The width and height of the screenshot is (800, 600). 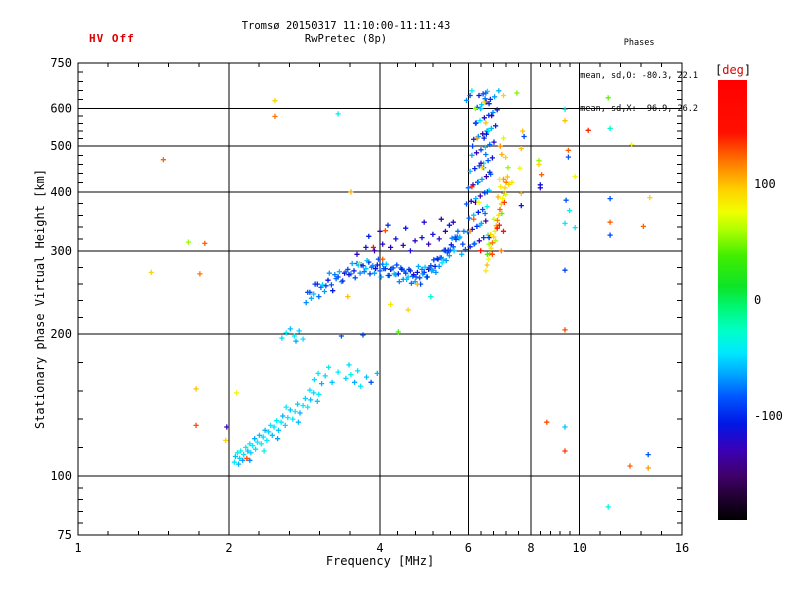 I want to click on phase-stats-title: Phases, so click(x=639, y=43).